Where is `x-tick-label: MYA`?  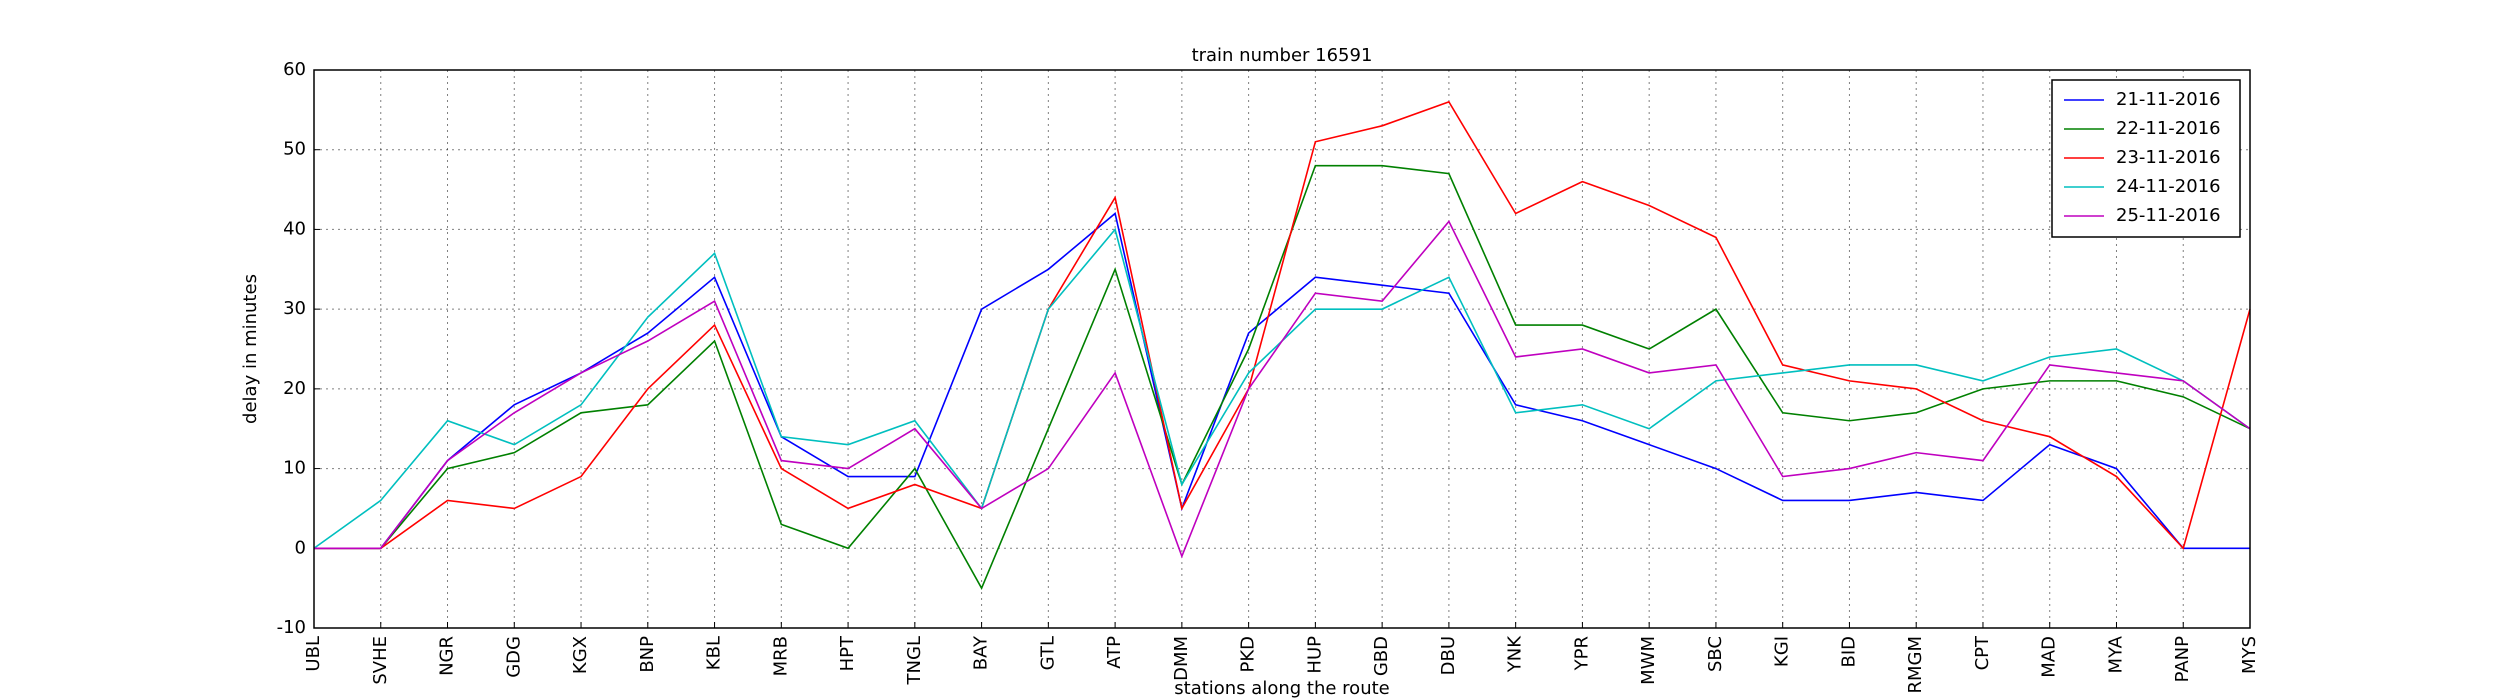
x-tick-label: MYA is located at coordinates (2115, 654).